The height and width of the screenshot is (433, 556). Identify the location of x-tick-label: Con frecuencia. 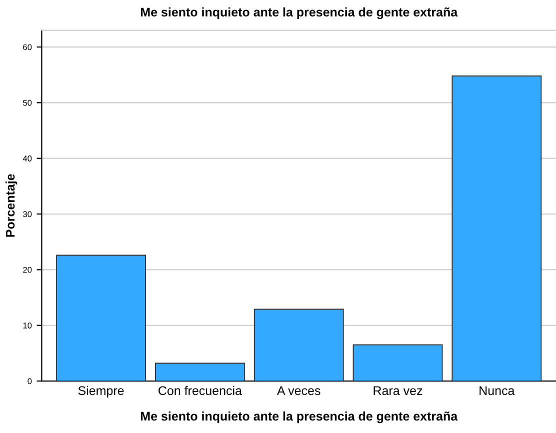
(200, 391).